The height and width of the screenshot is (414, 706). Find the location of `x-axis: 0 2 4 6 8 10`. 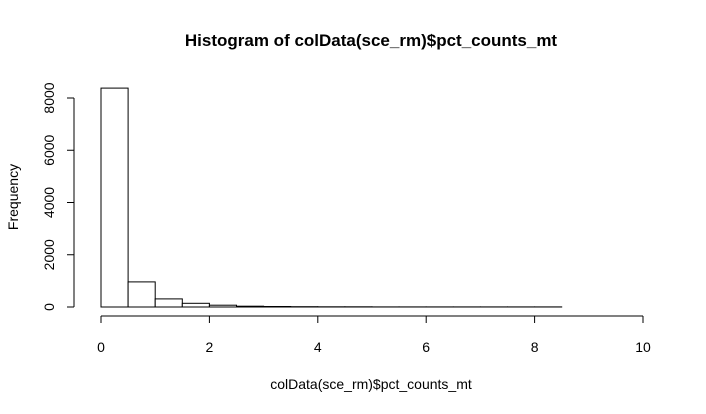

x-axis: 0 2 4 6 8 10 is located at coordinates (374, 335).